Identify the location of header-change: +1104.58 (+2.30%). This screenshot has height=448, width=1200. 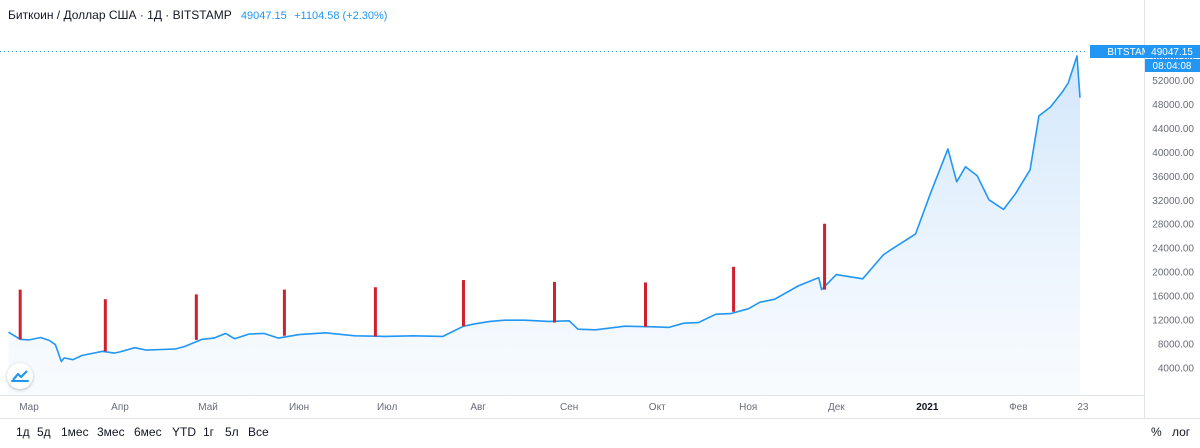
(341, 16).